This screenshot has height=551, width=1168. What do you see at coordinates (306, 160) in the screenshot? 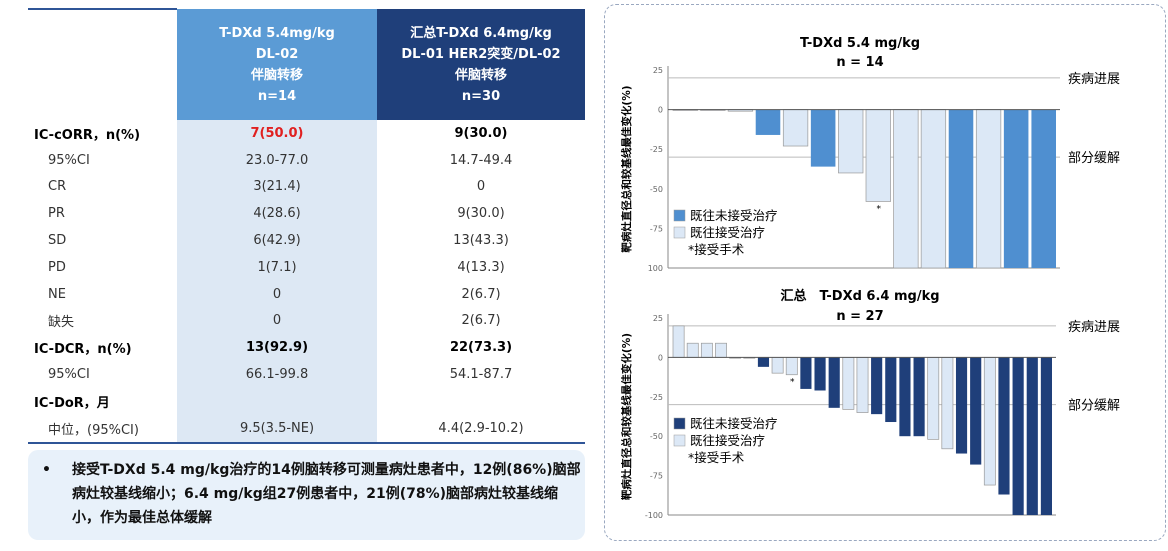
I see `table-row: 95%CI 23.0-77.0 14.7-49.4` at bounding box center [306, 160].